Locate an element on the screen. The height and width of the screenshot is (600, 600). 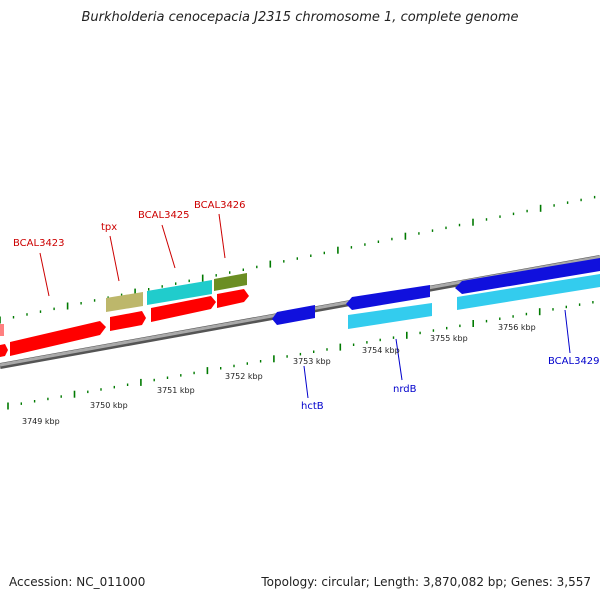
kbp-label: 3753 kbp is located at coordinates (312, 361).